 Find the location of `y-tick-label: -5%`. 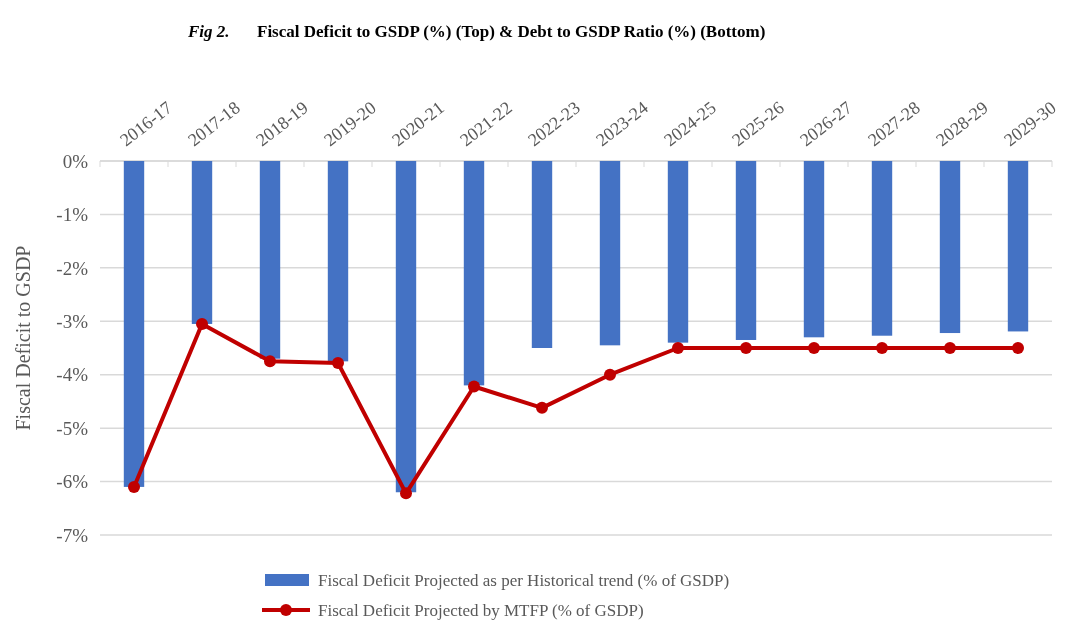

y-tick-label: -5% is located at coordinates (72, 428).